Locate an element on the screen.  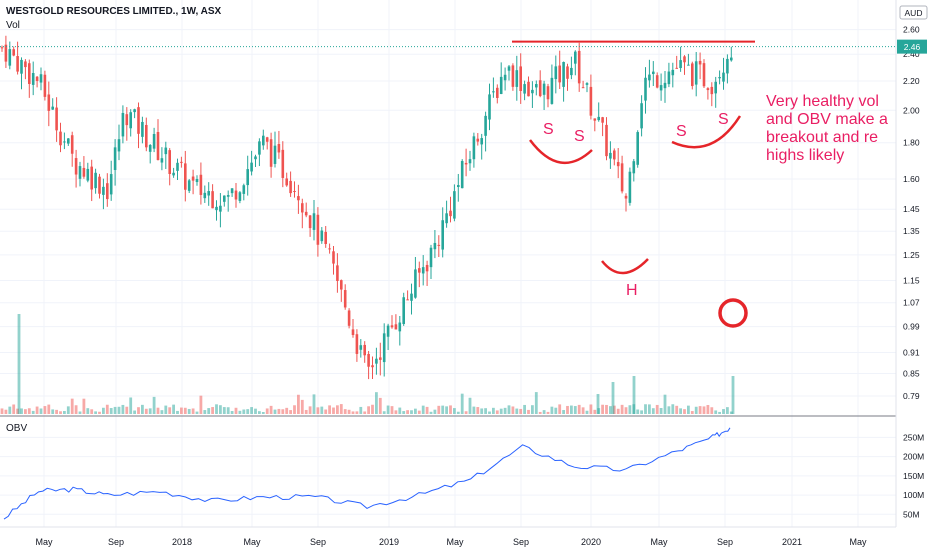
left-shoulder-arc is located at coordinates (561, 152).